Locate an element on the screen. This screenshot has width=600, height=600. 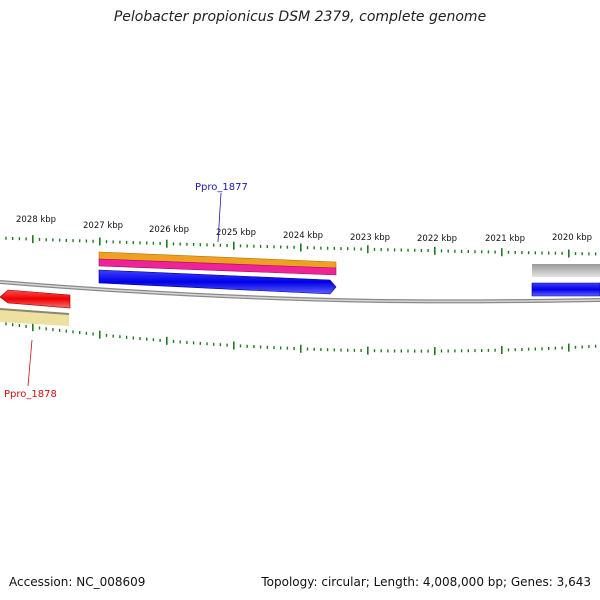
gene-feature-magenta is located at coordinates (217, 267).